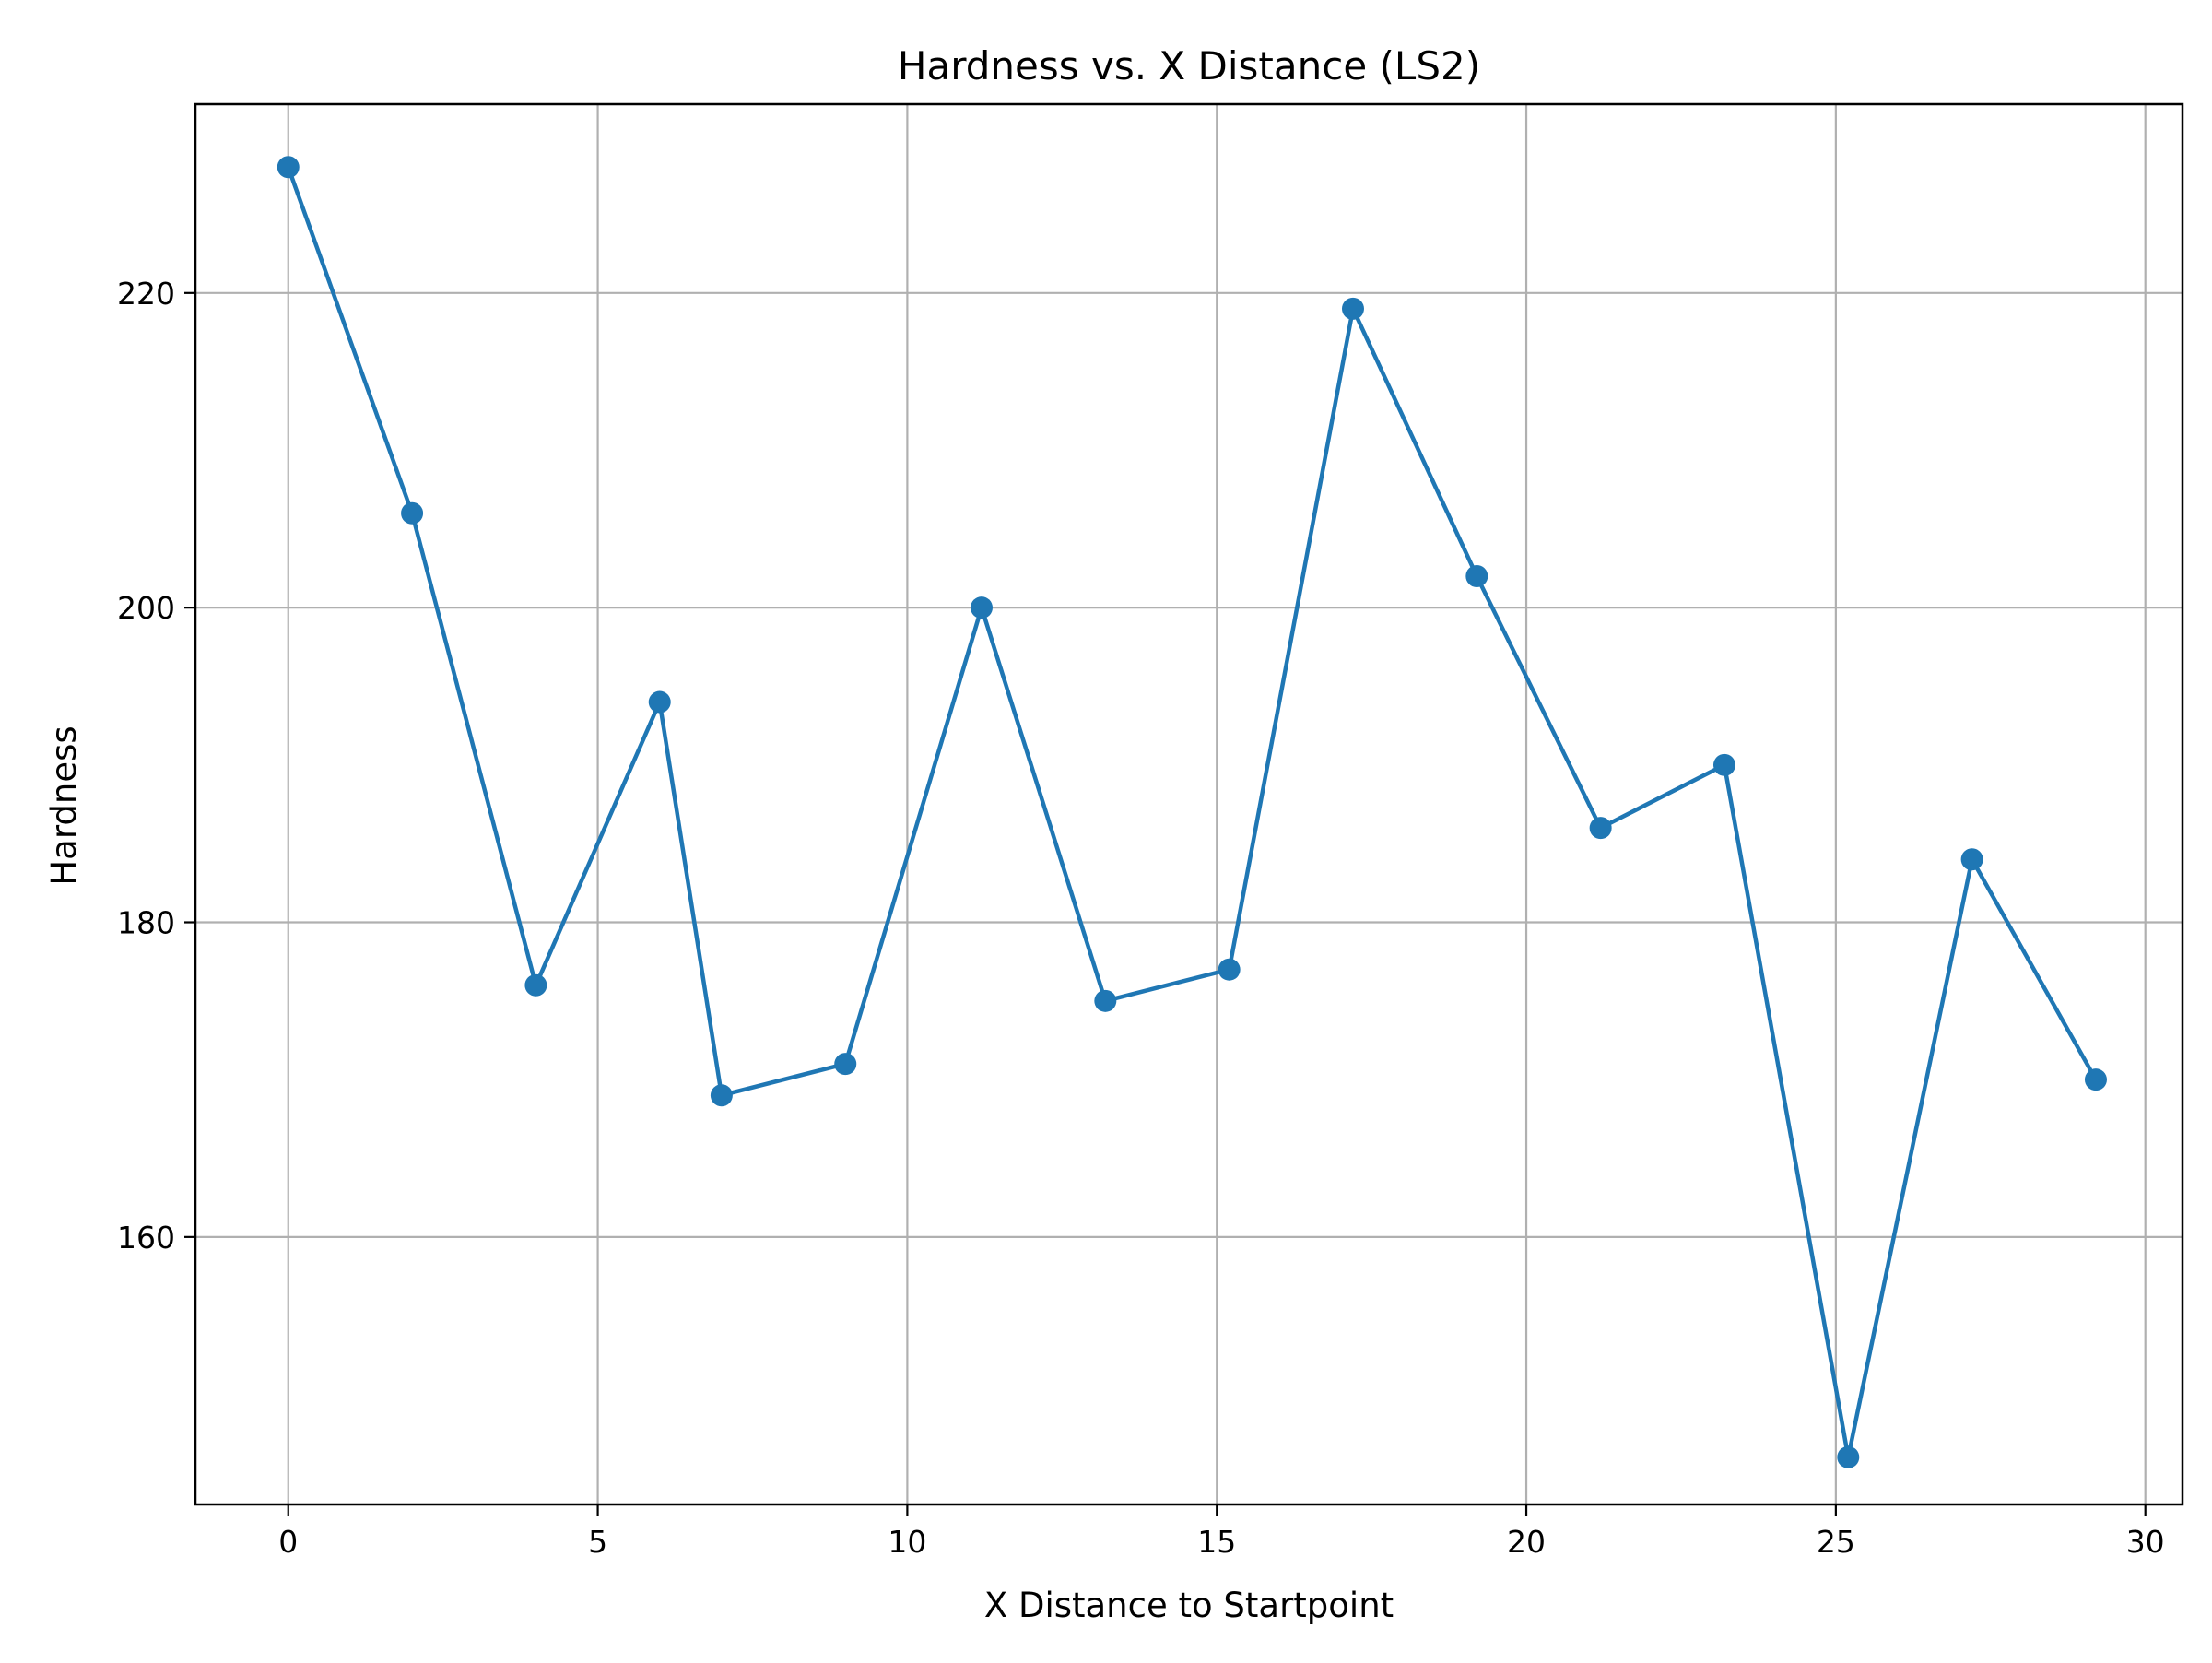  I want to click on chart-title: Hardness vs. X Distance (LS2), so click(1189, 65).